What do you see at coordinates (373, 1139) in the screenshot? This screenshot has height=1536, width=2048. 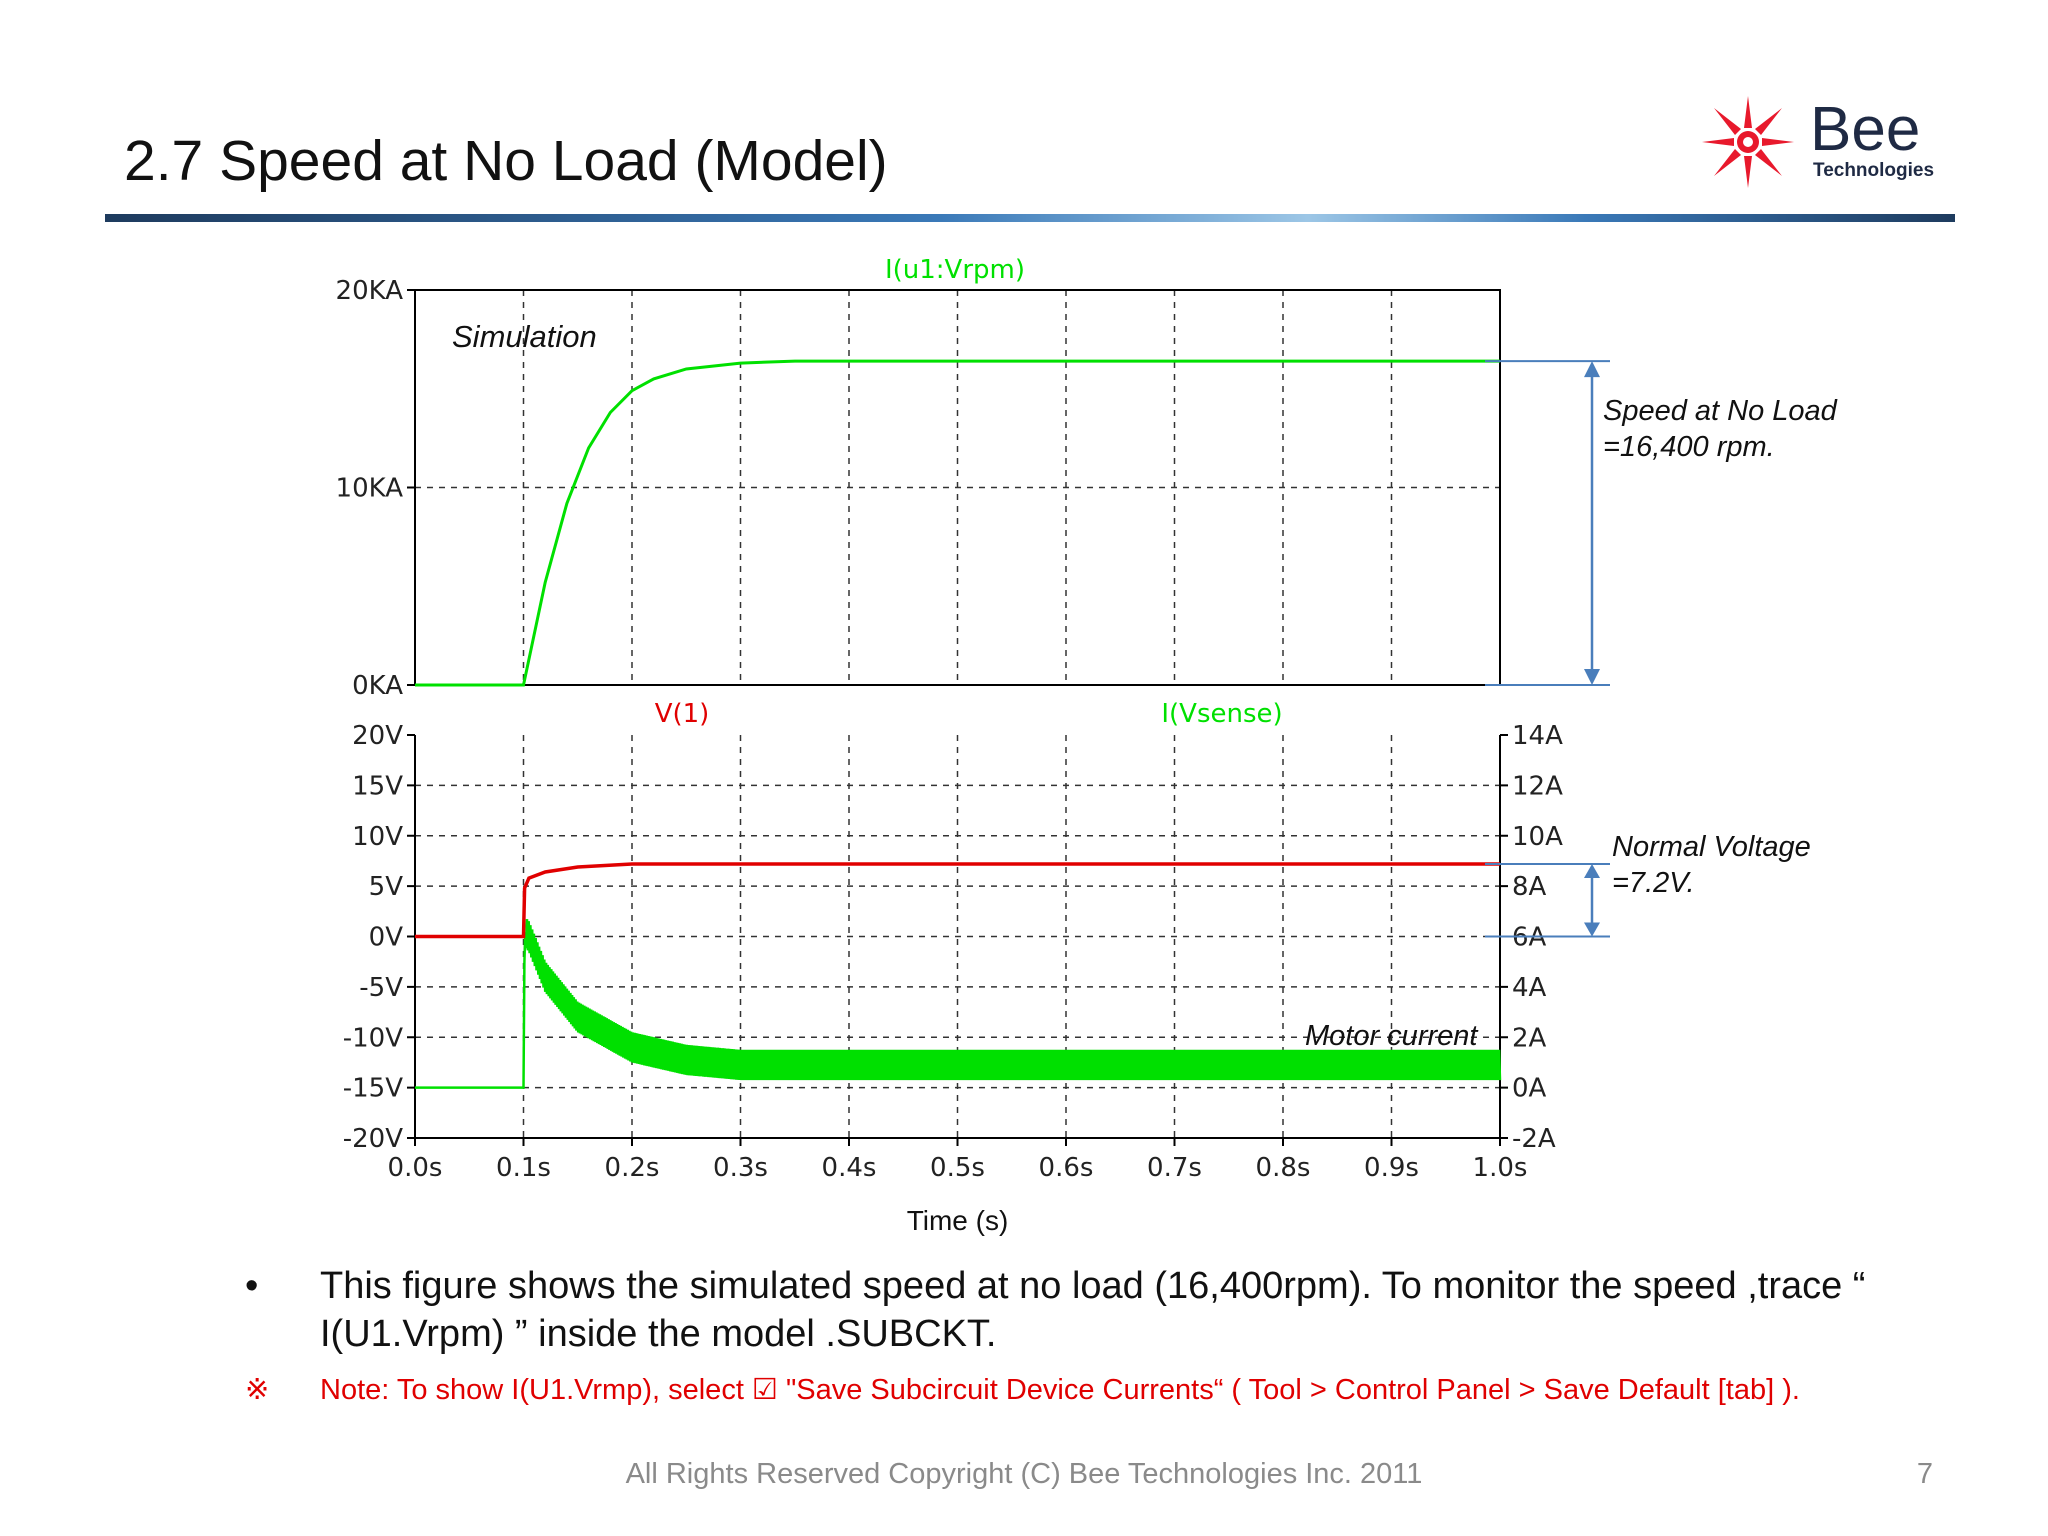 I see `y-tick-label-left: -20V` at bounding box center [373, 1139].